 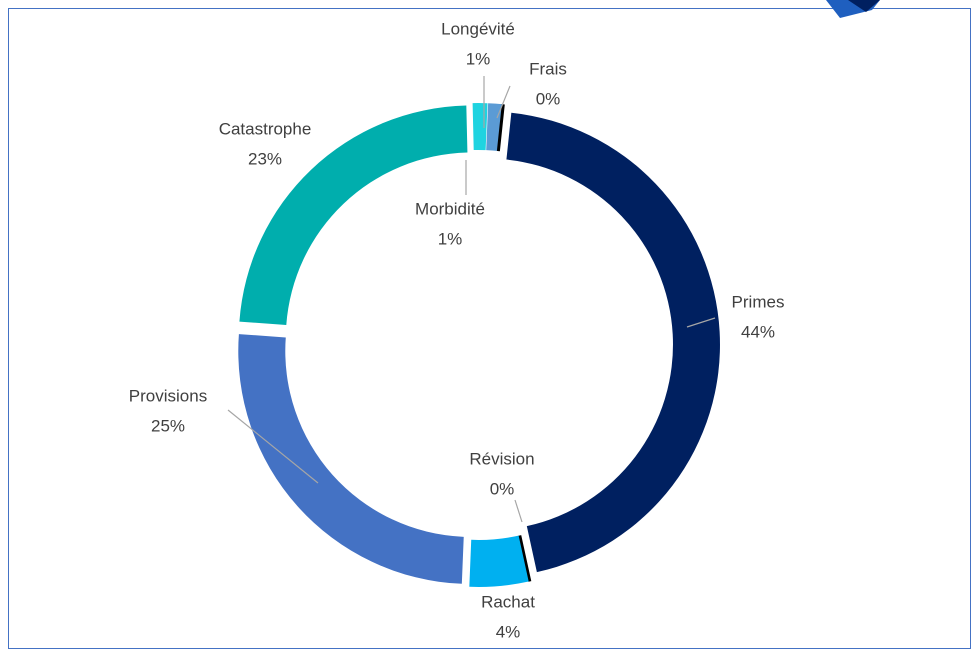 I want to click on slice-label: Morbidité, so click(x=450, y=208).